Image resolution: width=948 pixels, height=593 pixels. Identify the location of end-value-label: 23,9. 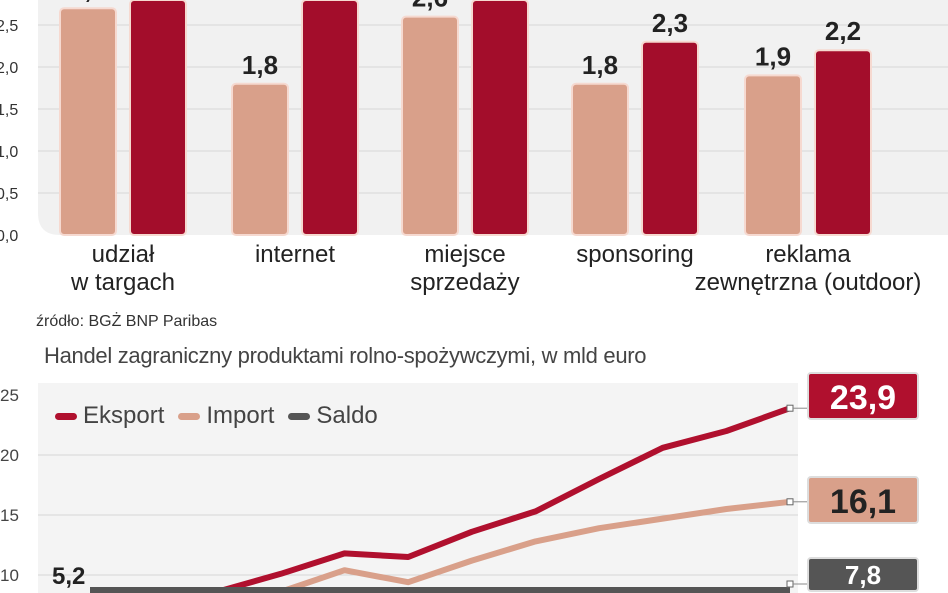
(863, 398).